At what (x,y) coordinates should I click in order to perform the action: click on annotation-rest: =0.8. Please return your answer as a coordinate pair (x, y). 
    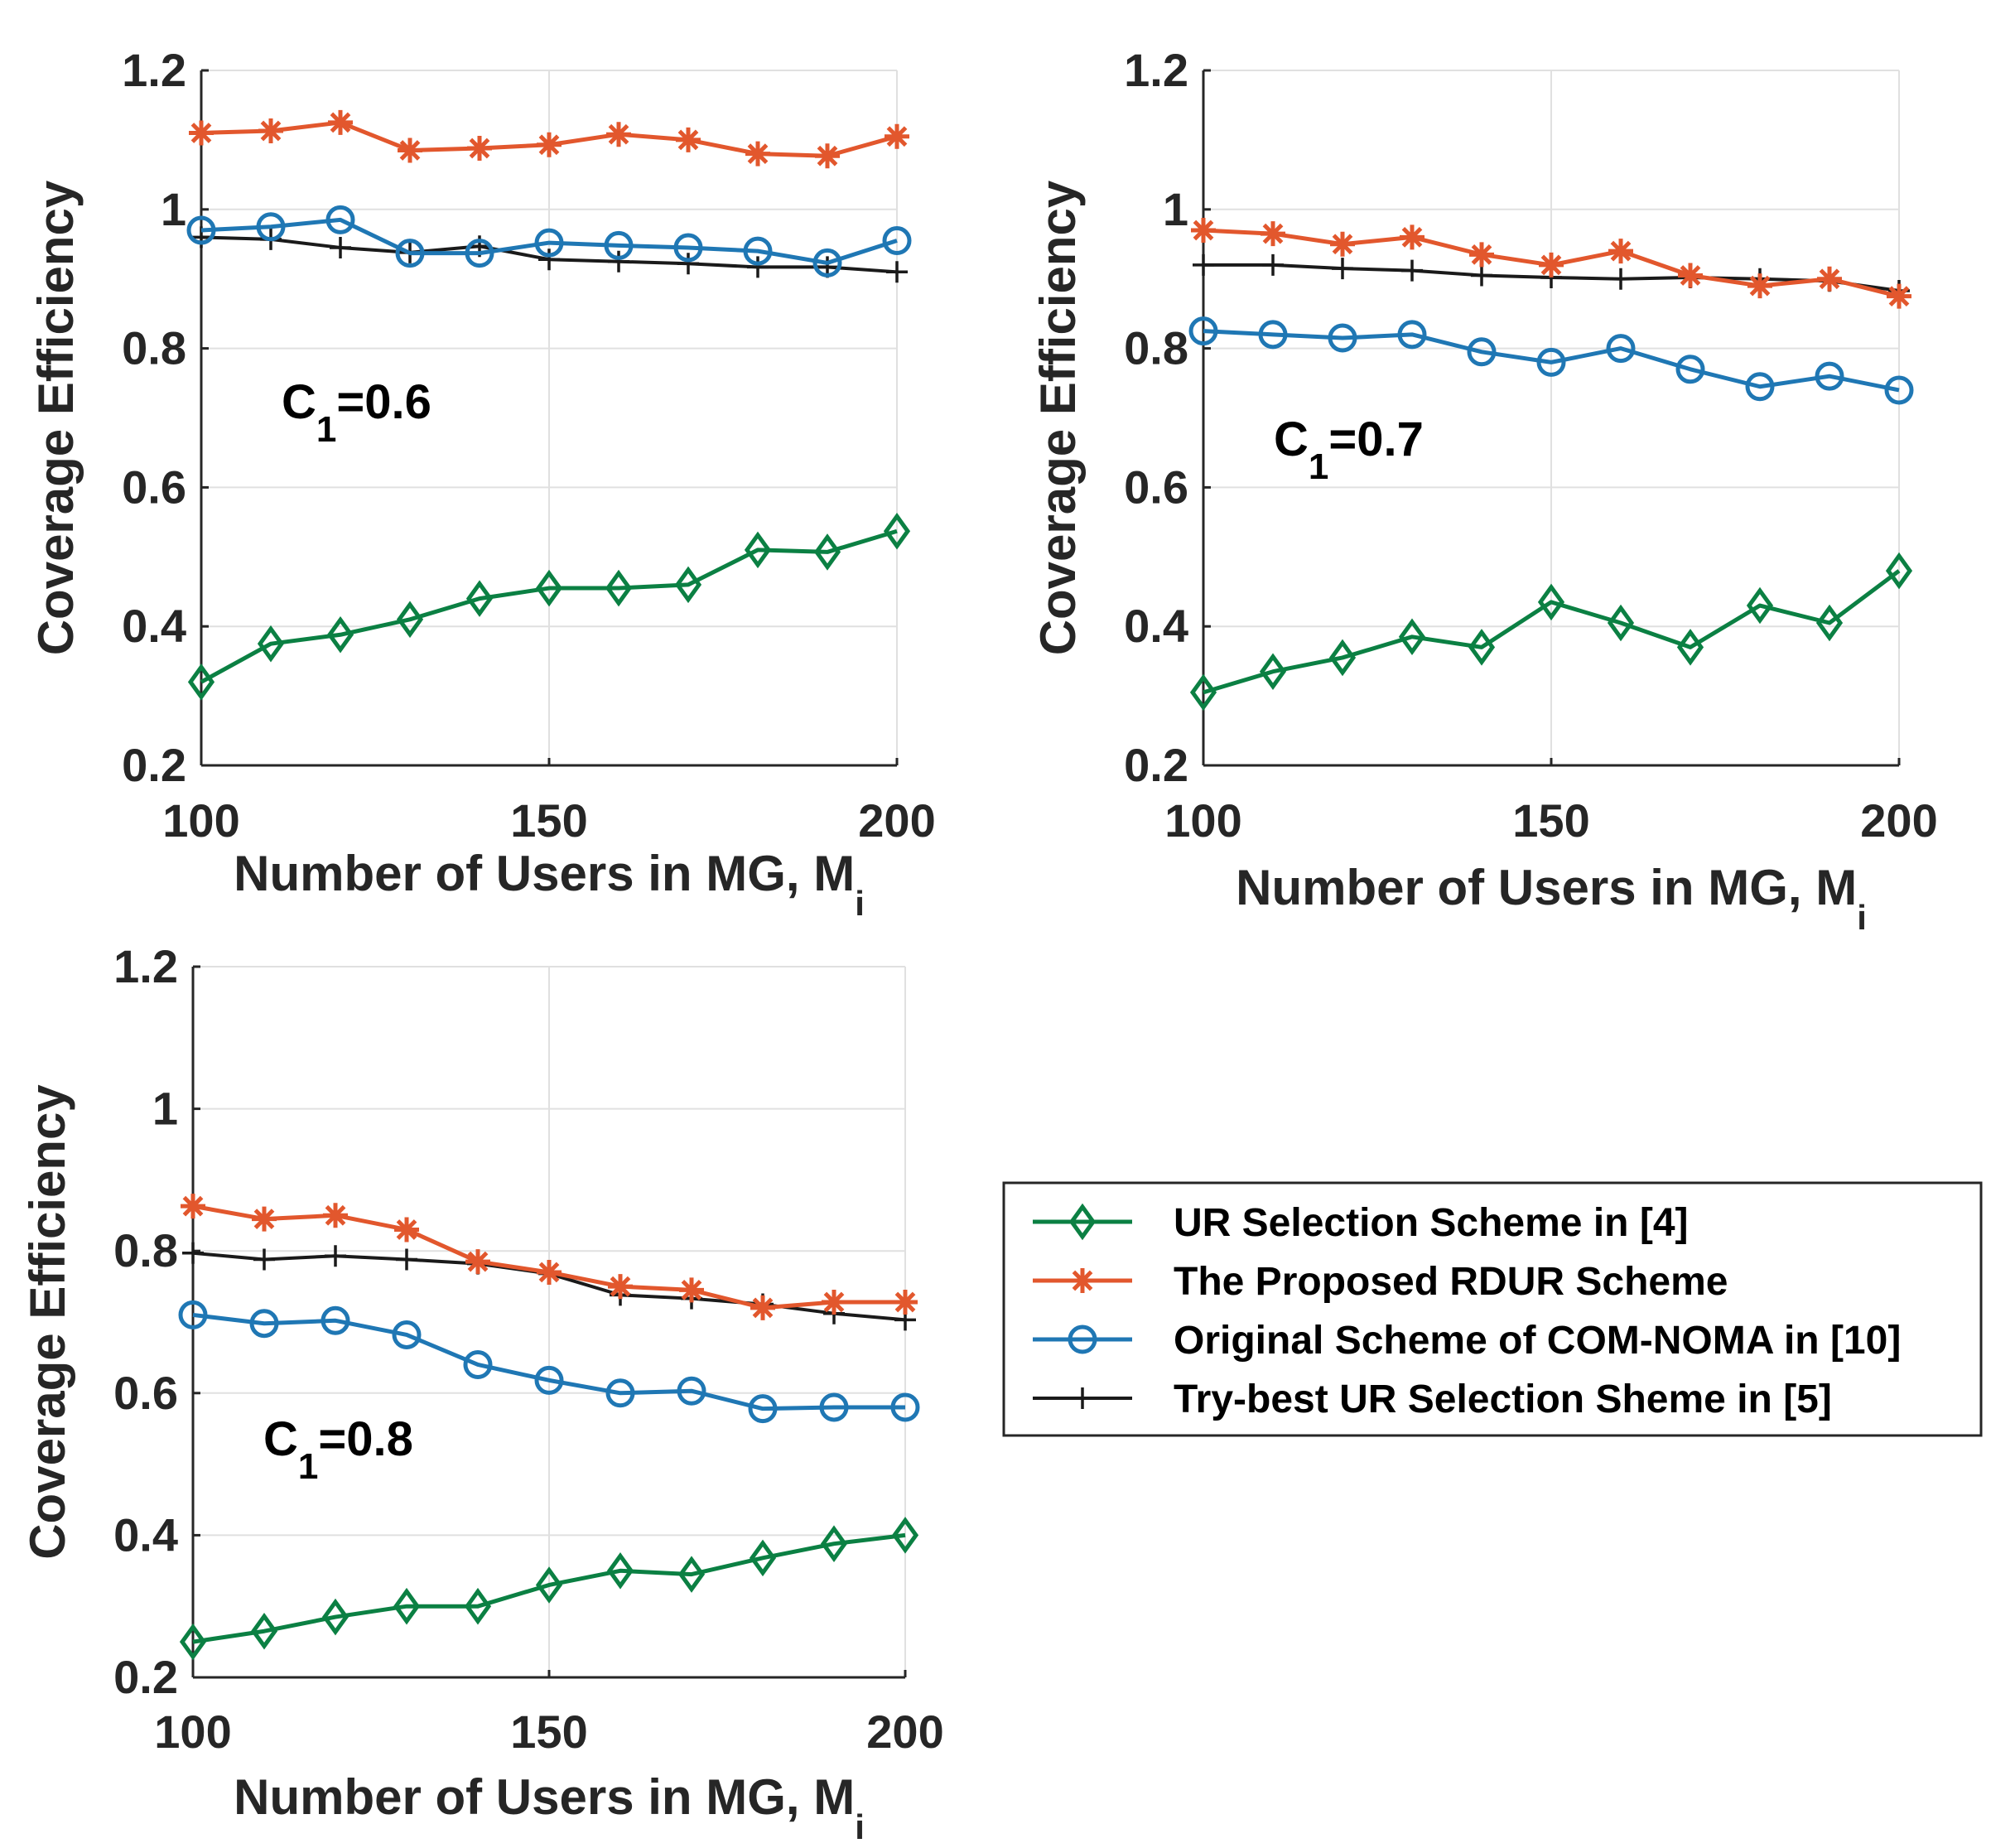
    Looking at the image, I should click on (365, 1439).